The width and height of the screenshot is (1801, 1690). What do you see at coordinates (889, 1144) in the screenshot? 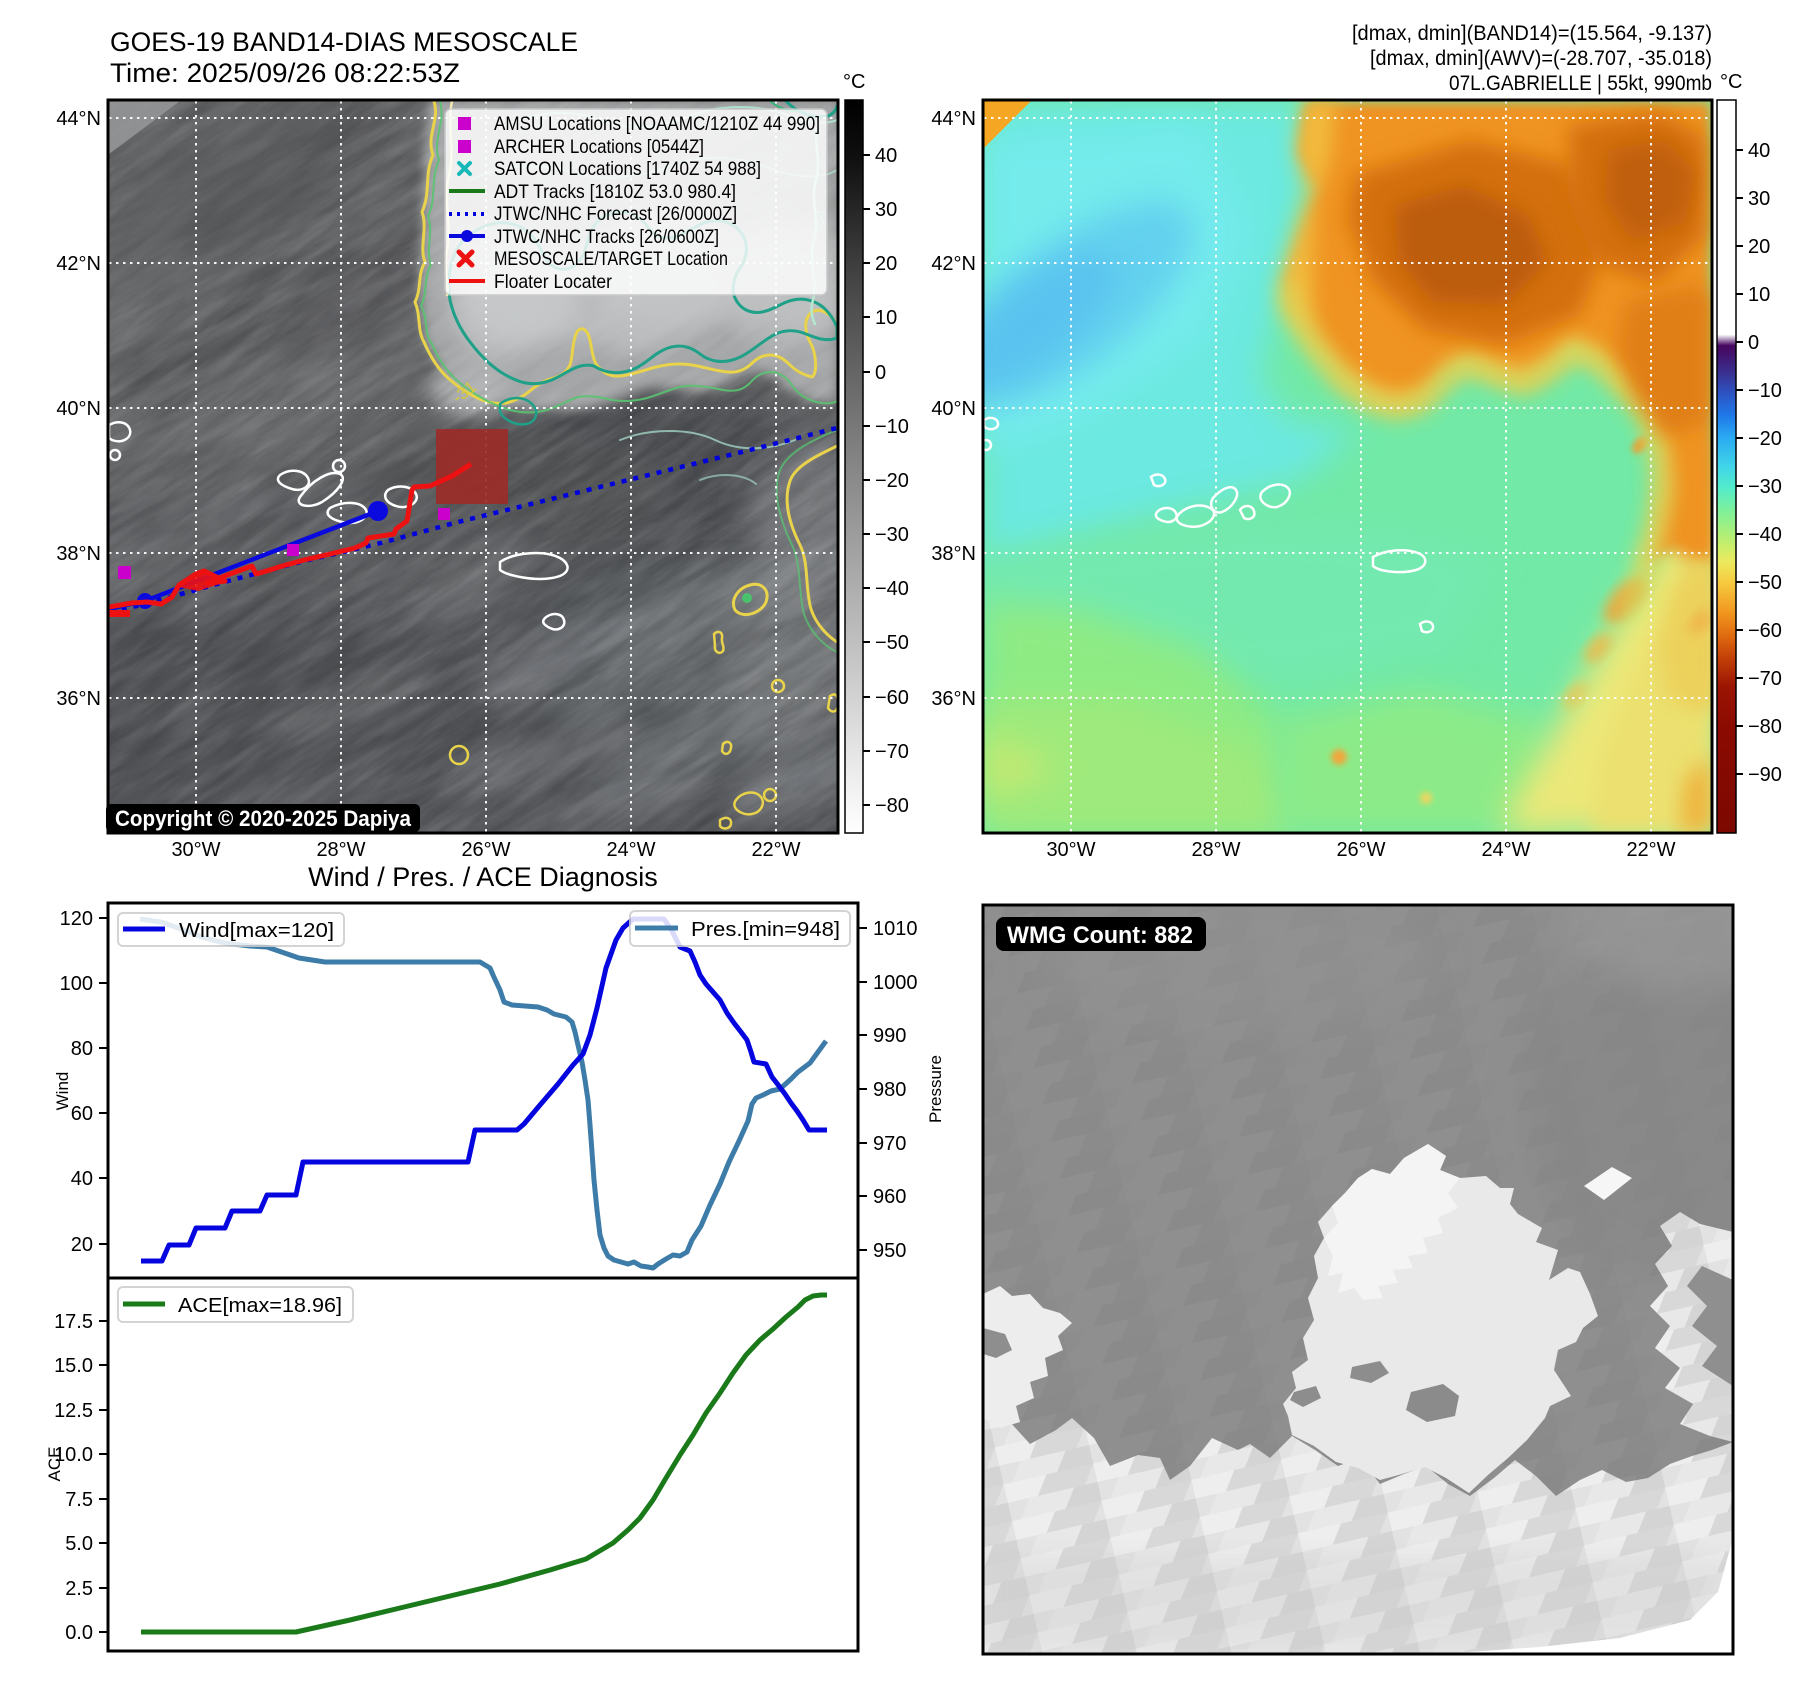
I see `svg-text: 970` at bounding box center [889, 1144].